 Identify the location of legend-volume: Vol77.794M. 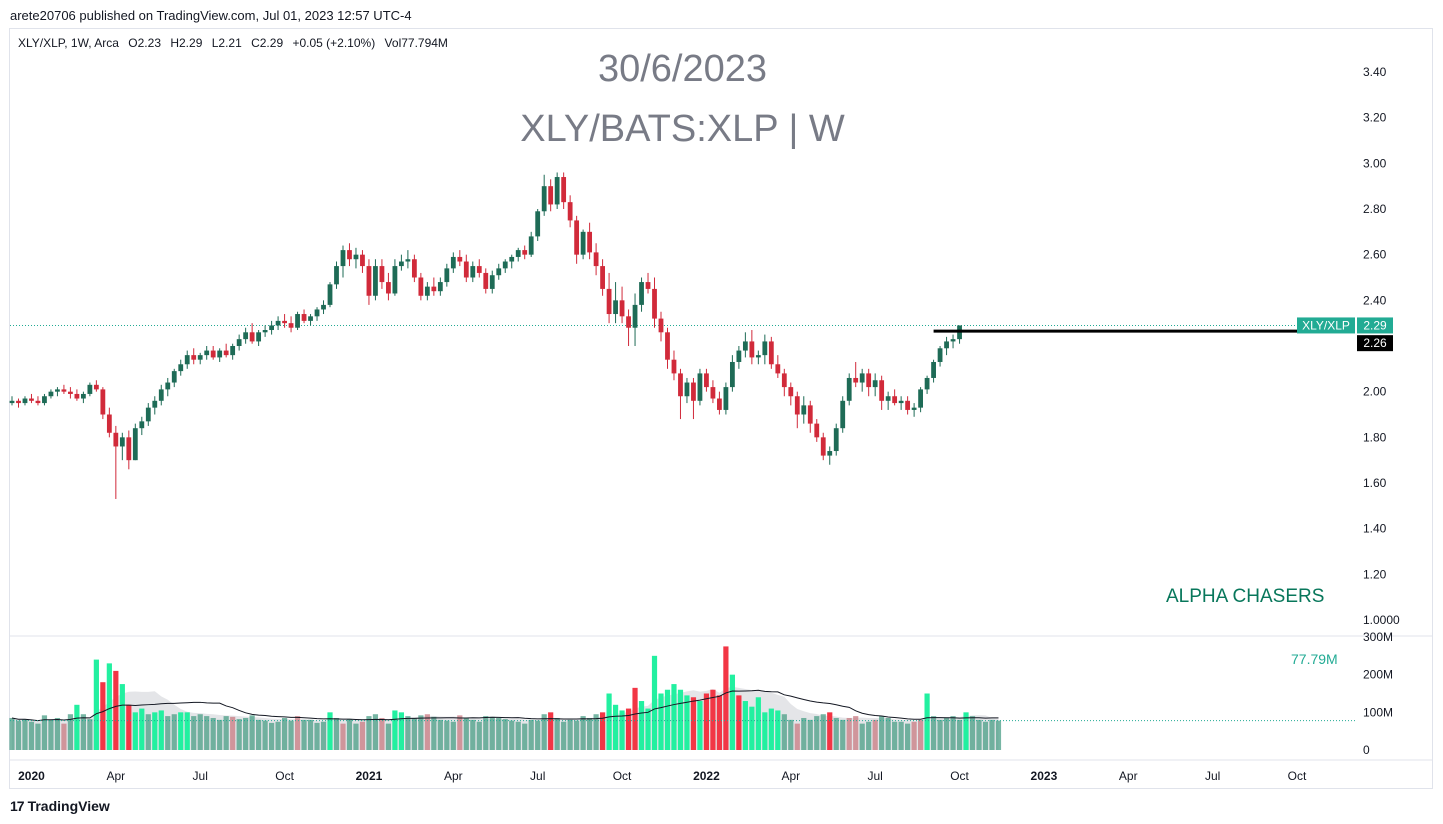
(416, 43).